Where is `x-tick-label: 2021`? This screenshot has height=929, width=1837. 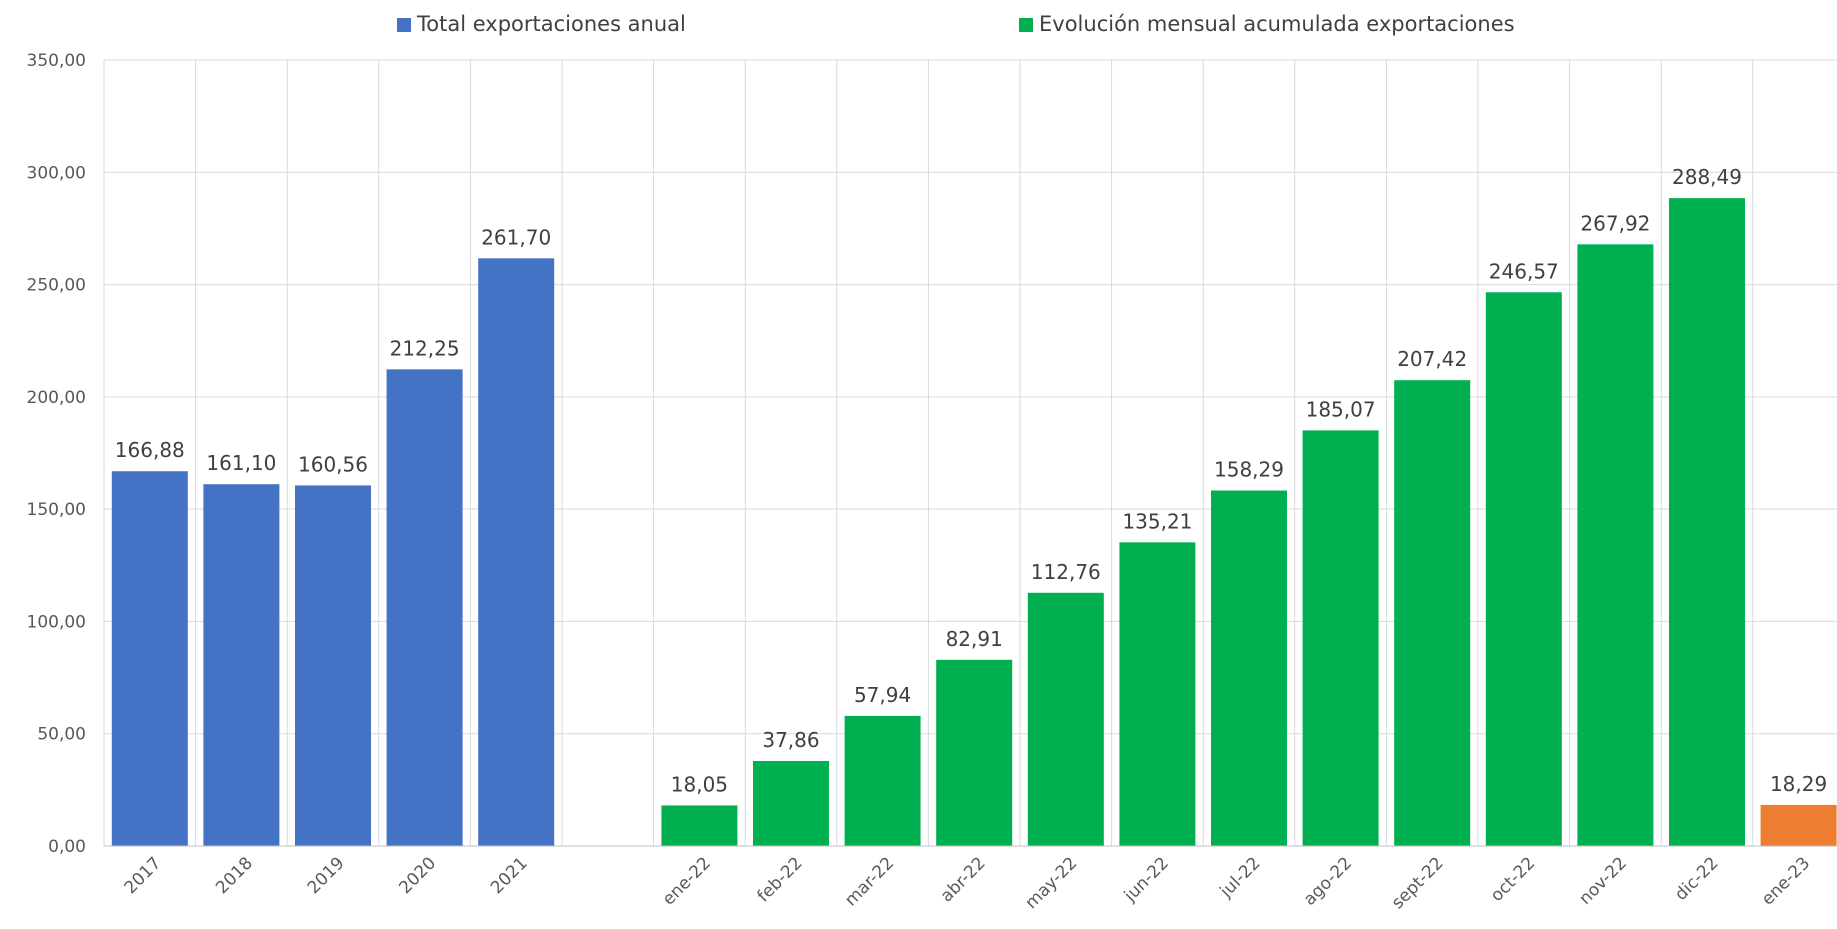 x-tick-label: 2021 is located at coordinates (509, 875).